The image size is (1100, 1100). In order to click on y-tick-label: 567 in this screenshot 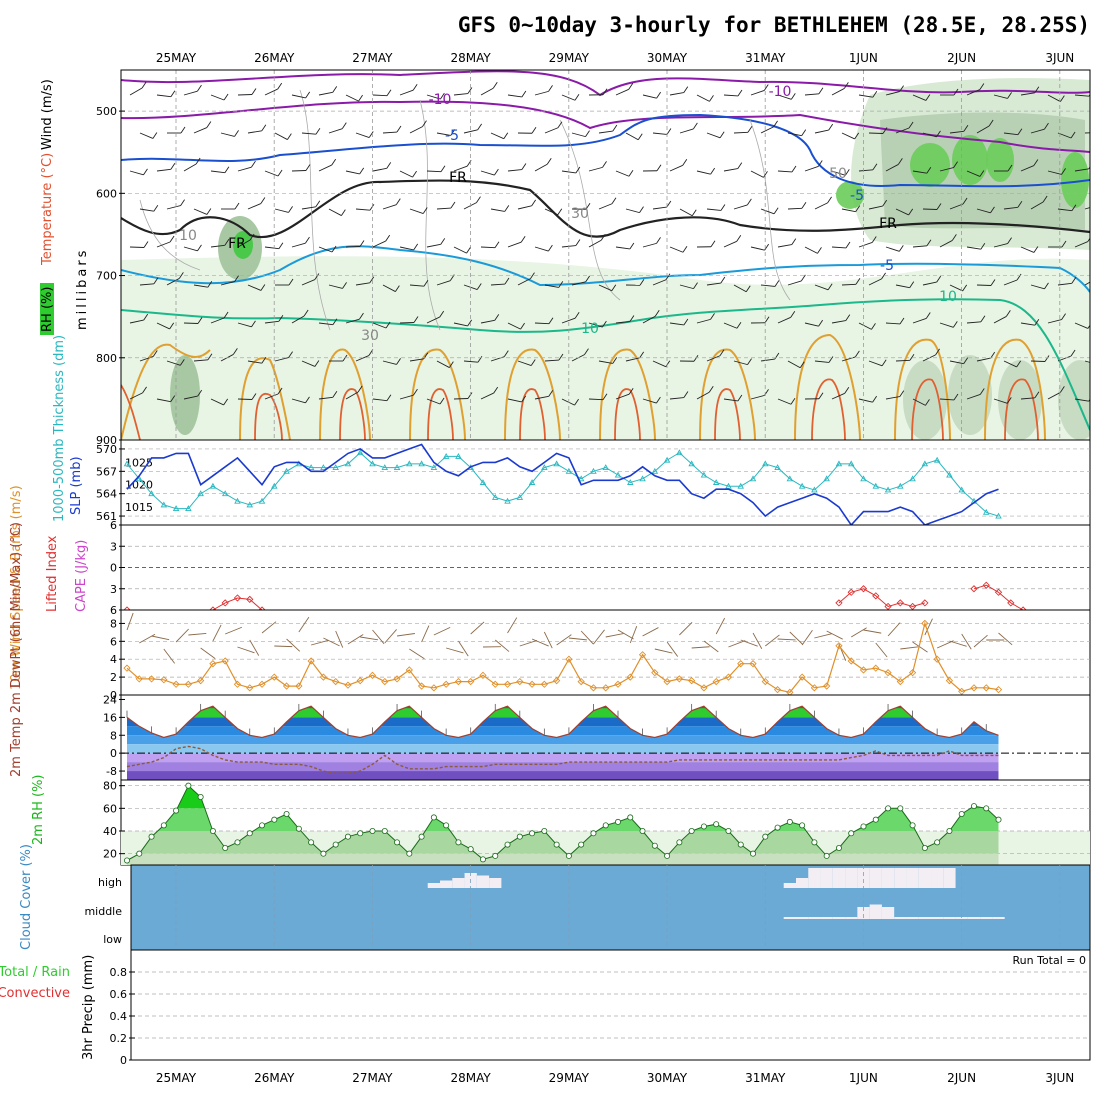, I will do `click(106, 471)`.